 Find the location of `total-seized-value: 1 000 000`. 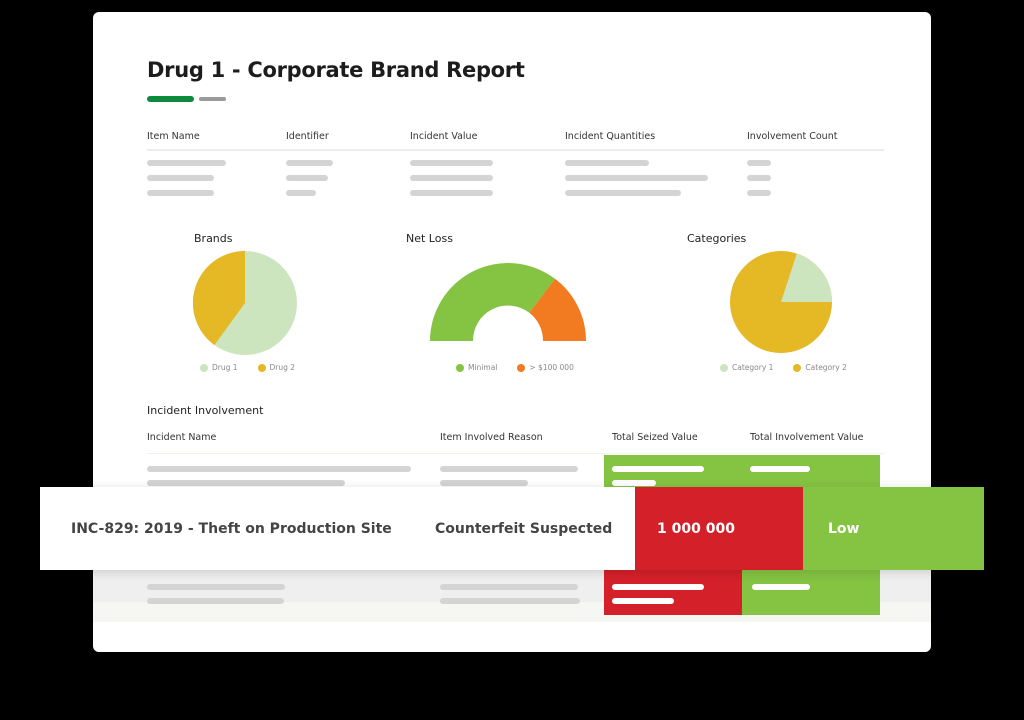

total-seized-value: 1 000 000 is located at coordinates (696, 528).